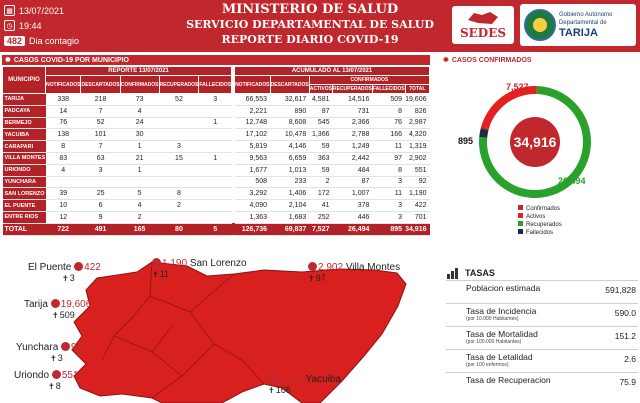 The width and height of the screenshot is (640, 403). I want to click on map-municipio-label: 1,190 San Lorenzo ✝11, so click(199, 268).